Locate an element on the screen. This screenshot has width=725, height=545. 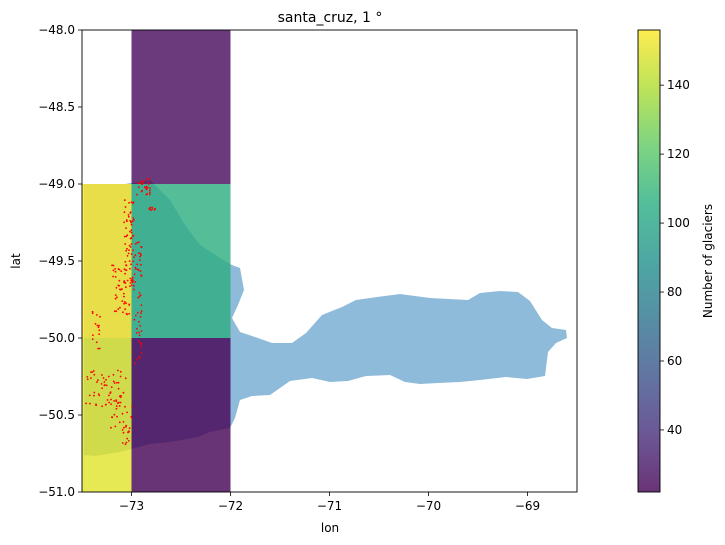
y-axis: −48.0 −48.5 −49.0 −49.5 −50.0 −50.5 −51.0 is located at coordinates (60, 261).